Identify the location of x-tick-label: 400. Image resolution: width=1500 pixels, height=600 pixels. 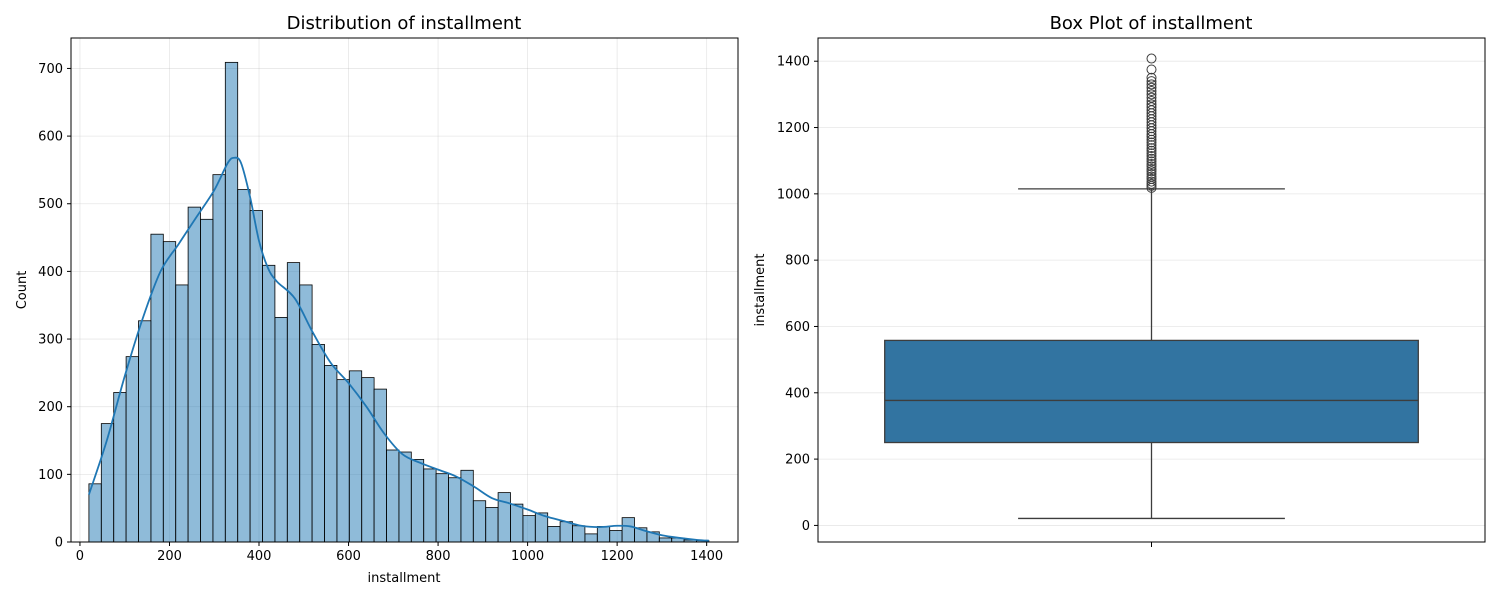
(259, 556).